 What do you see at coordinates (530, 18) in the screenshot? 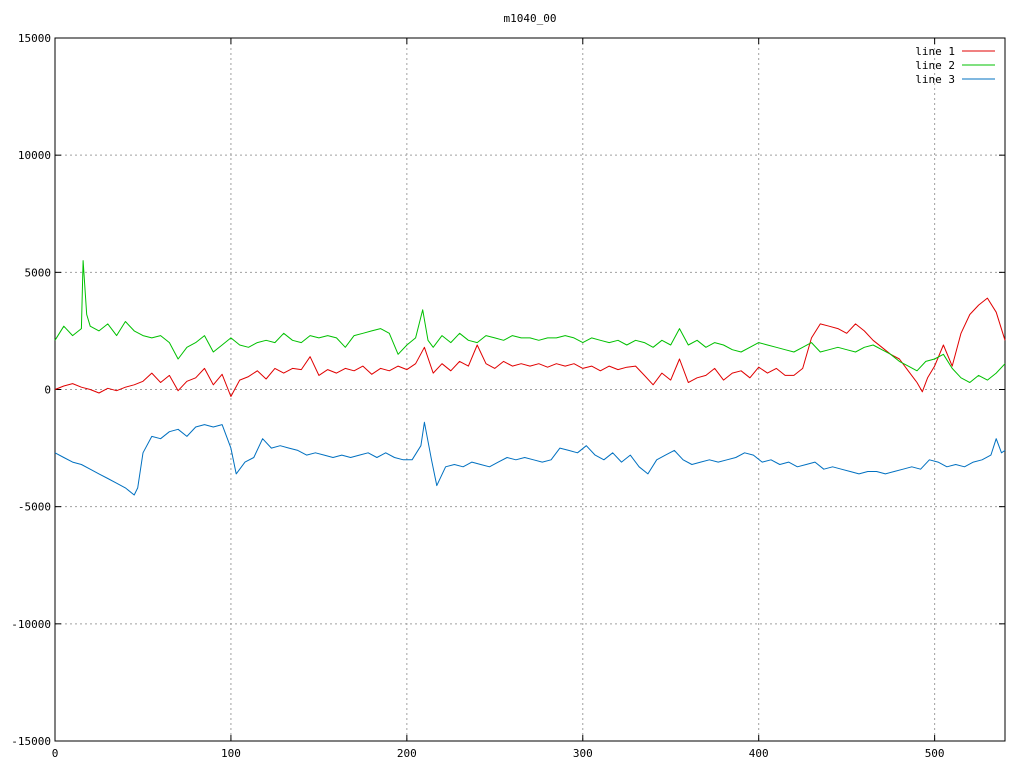
I see `chart-title: m1040_00` at bounding box center [530, 18].